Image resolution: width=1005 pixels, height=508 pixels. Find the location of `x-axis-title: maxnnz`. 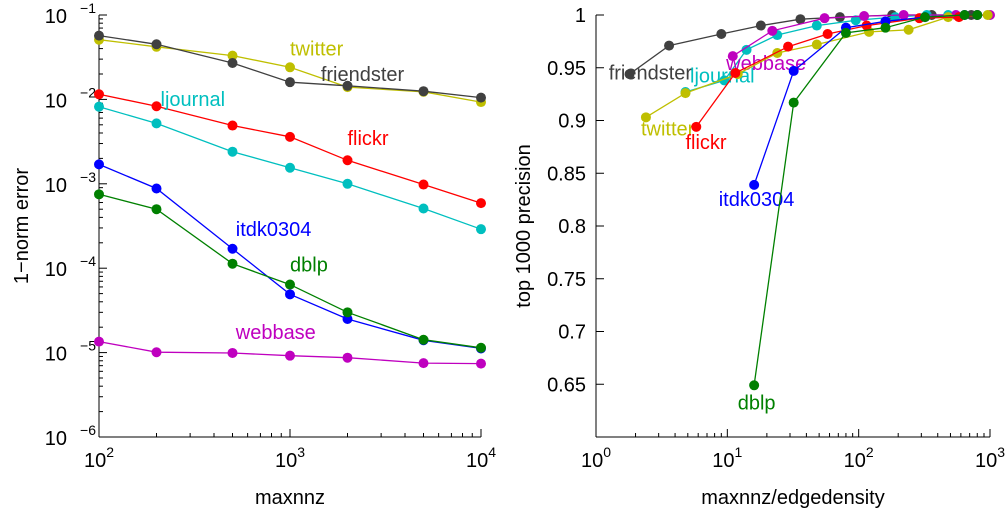

x-axis-title: maxnnz is located at coordinates (290, 497).